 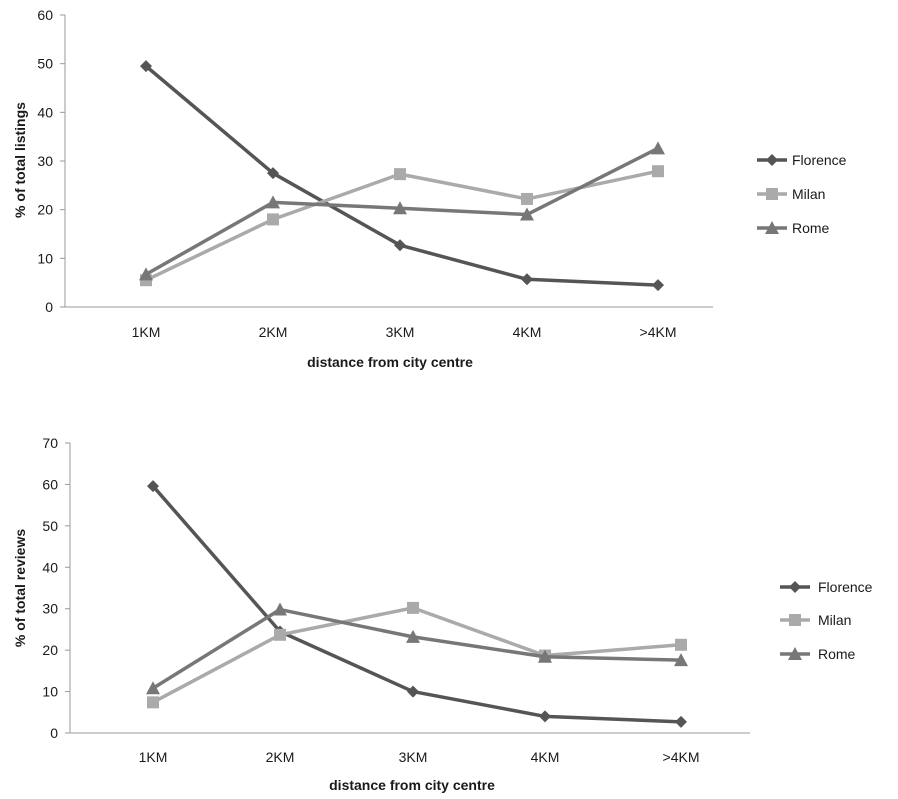 I want to click on y-tick-label: 70, so click(x=50, y=443).